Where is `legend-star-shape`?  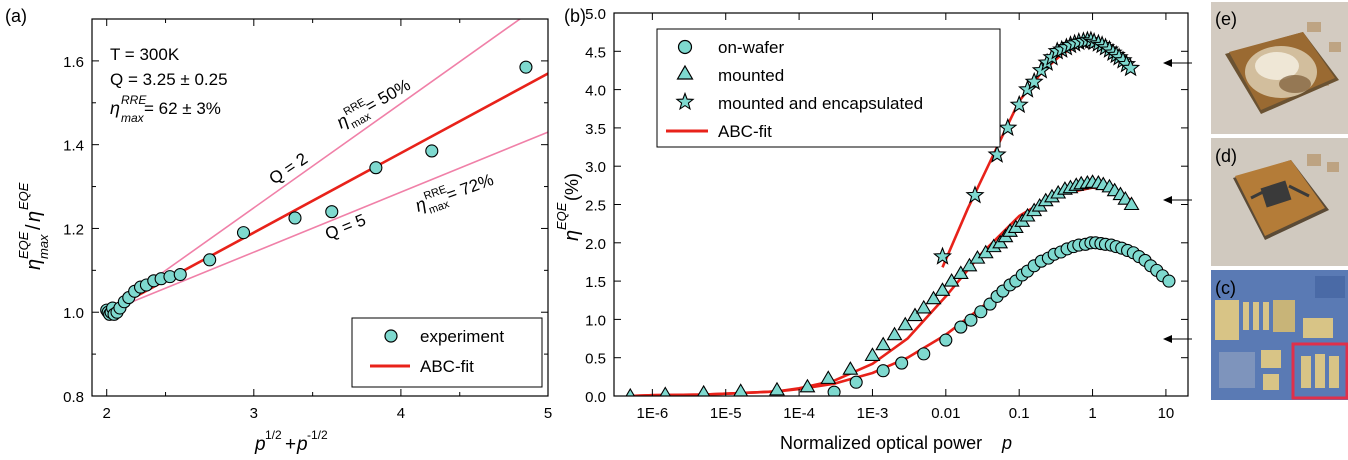 legend-star-shape is located at coordinates (685, 101).